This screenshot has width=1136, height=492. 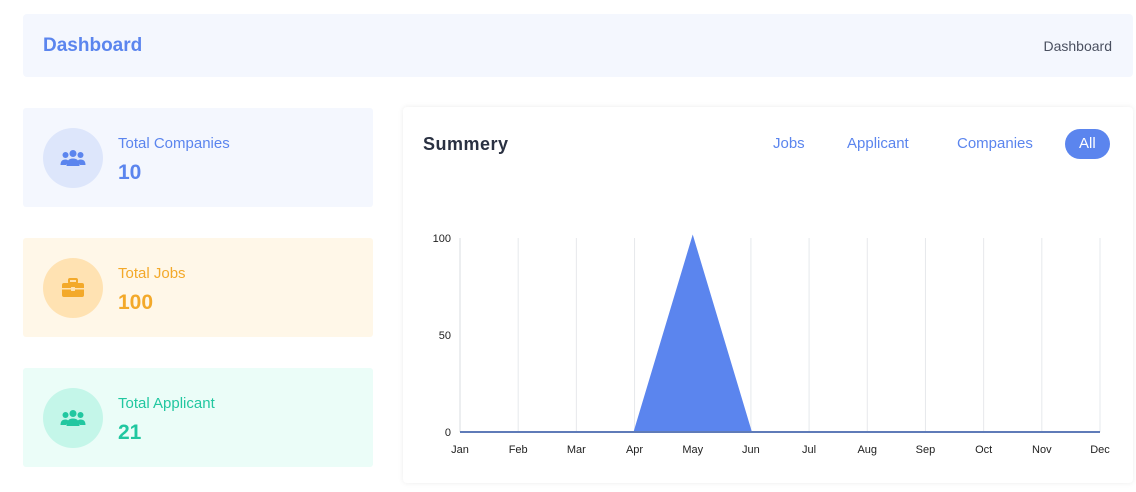 What do you see at coordinates (518, 450) in the screenshot?
I see `x-tick-label: Feb` at bounding box center [518, 450].